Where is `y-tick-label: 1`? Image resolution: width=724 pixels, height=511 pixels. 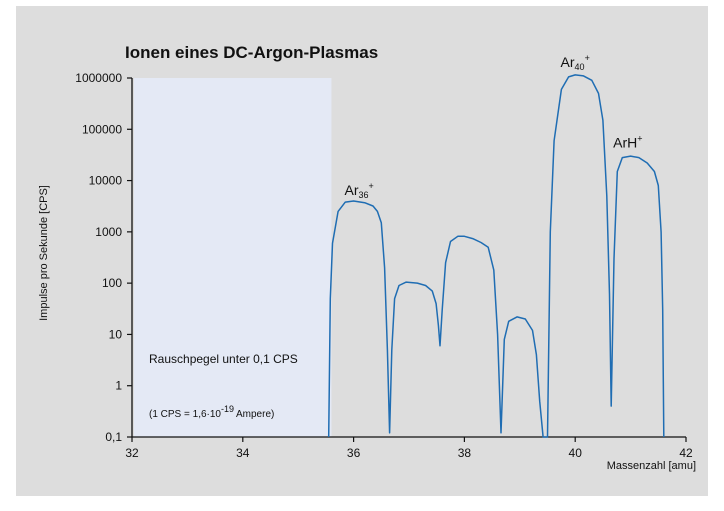
y-tick-label: 1 is located at coordinates (118, 386).